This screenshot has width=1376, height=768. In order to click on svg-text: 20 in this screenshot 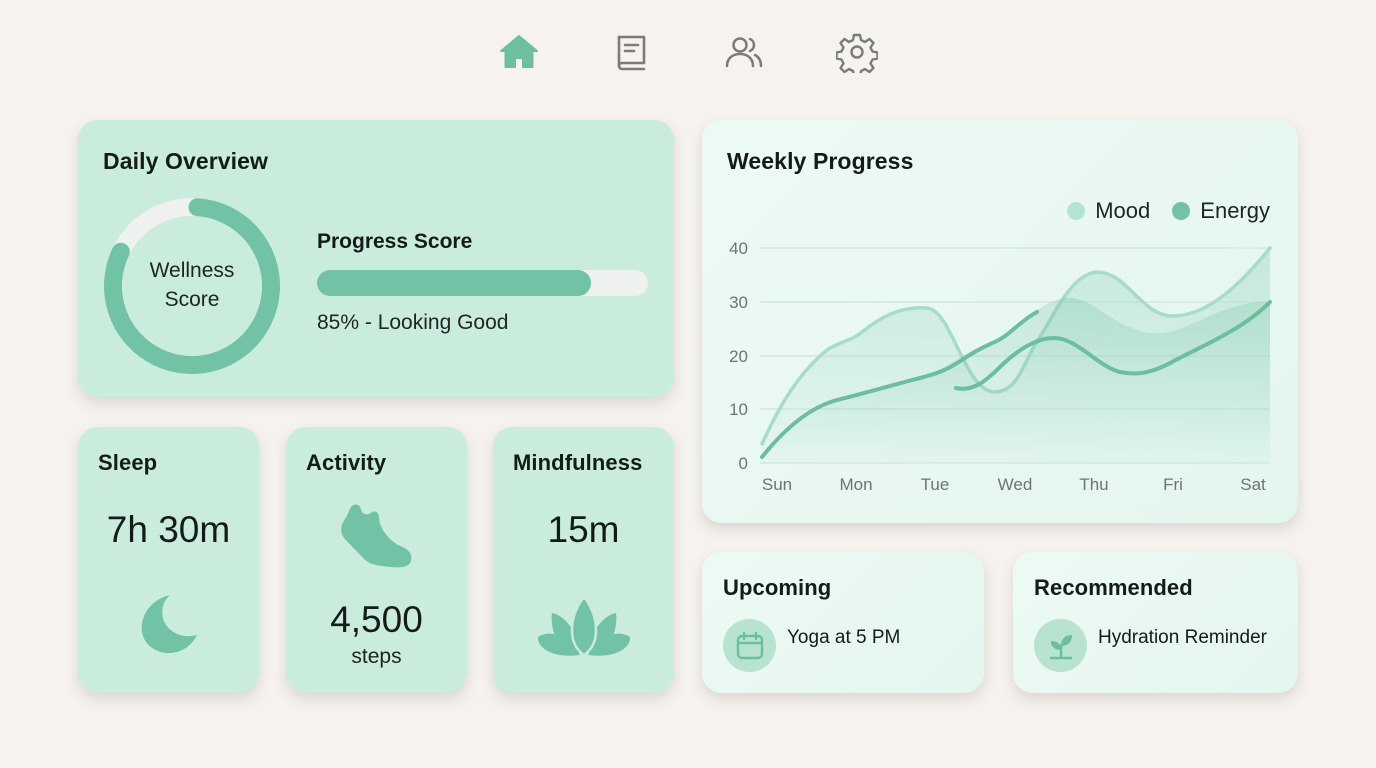, I will do `click(738, 356)`.